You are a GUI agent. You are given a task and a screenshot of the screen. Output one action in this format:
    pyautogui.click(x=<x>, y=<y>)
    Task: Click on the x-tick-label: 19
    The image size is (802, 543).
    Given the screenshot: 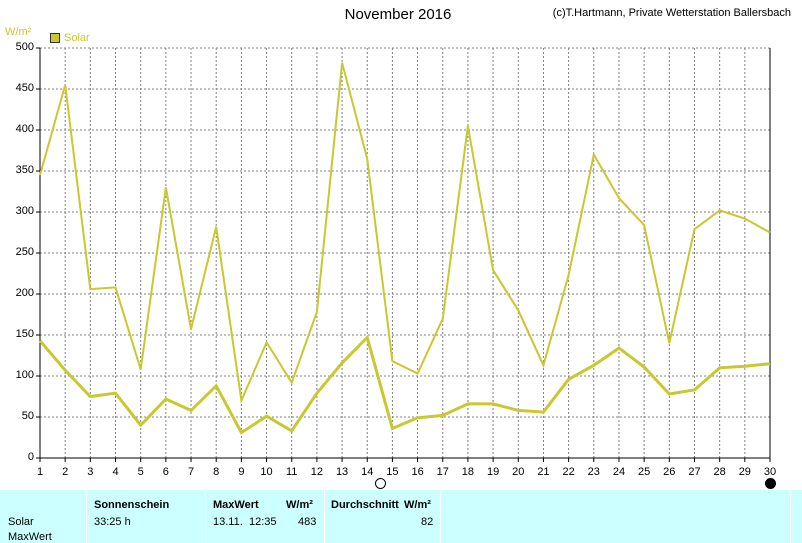 What is the action you would take?
    pyautogui.click(x=493, y=472)
    